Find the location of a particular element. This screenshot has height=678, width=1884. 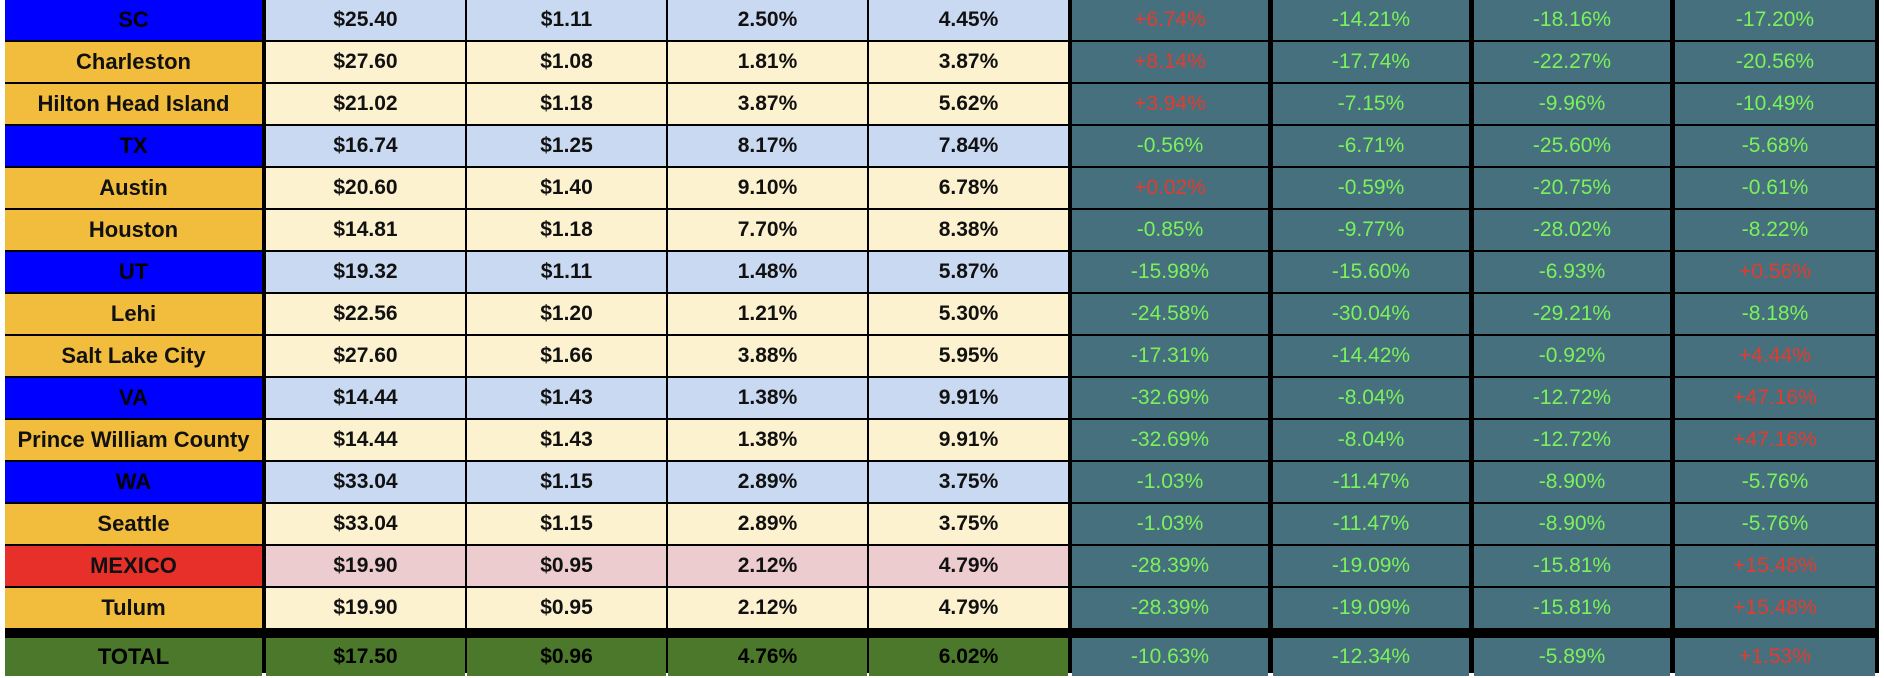

location-name: Houston is located at coordinates (133, 230).